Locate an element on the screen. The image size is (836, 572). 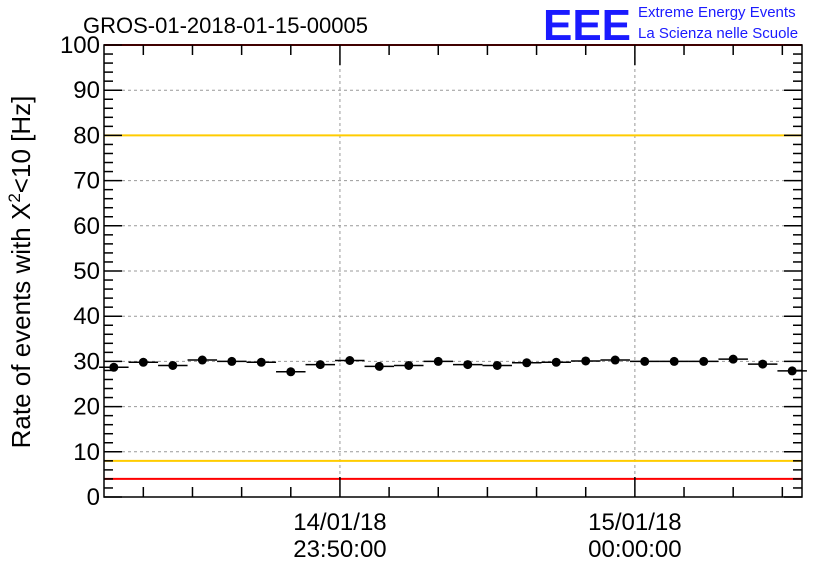
x-tick-label-date: 14/01/18 is located at coordinates (339, 522).